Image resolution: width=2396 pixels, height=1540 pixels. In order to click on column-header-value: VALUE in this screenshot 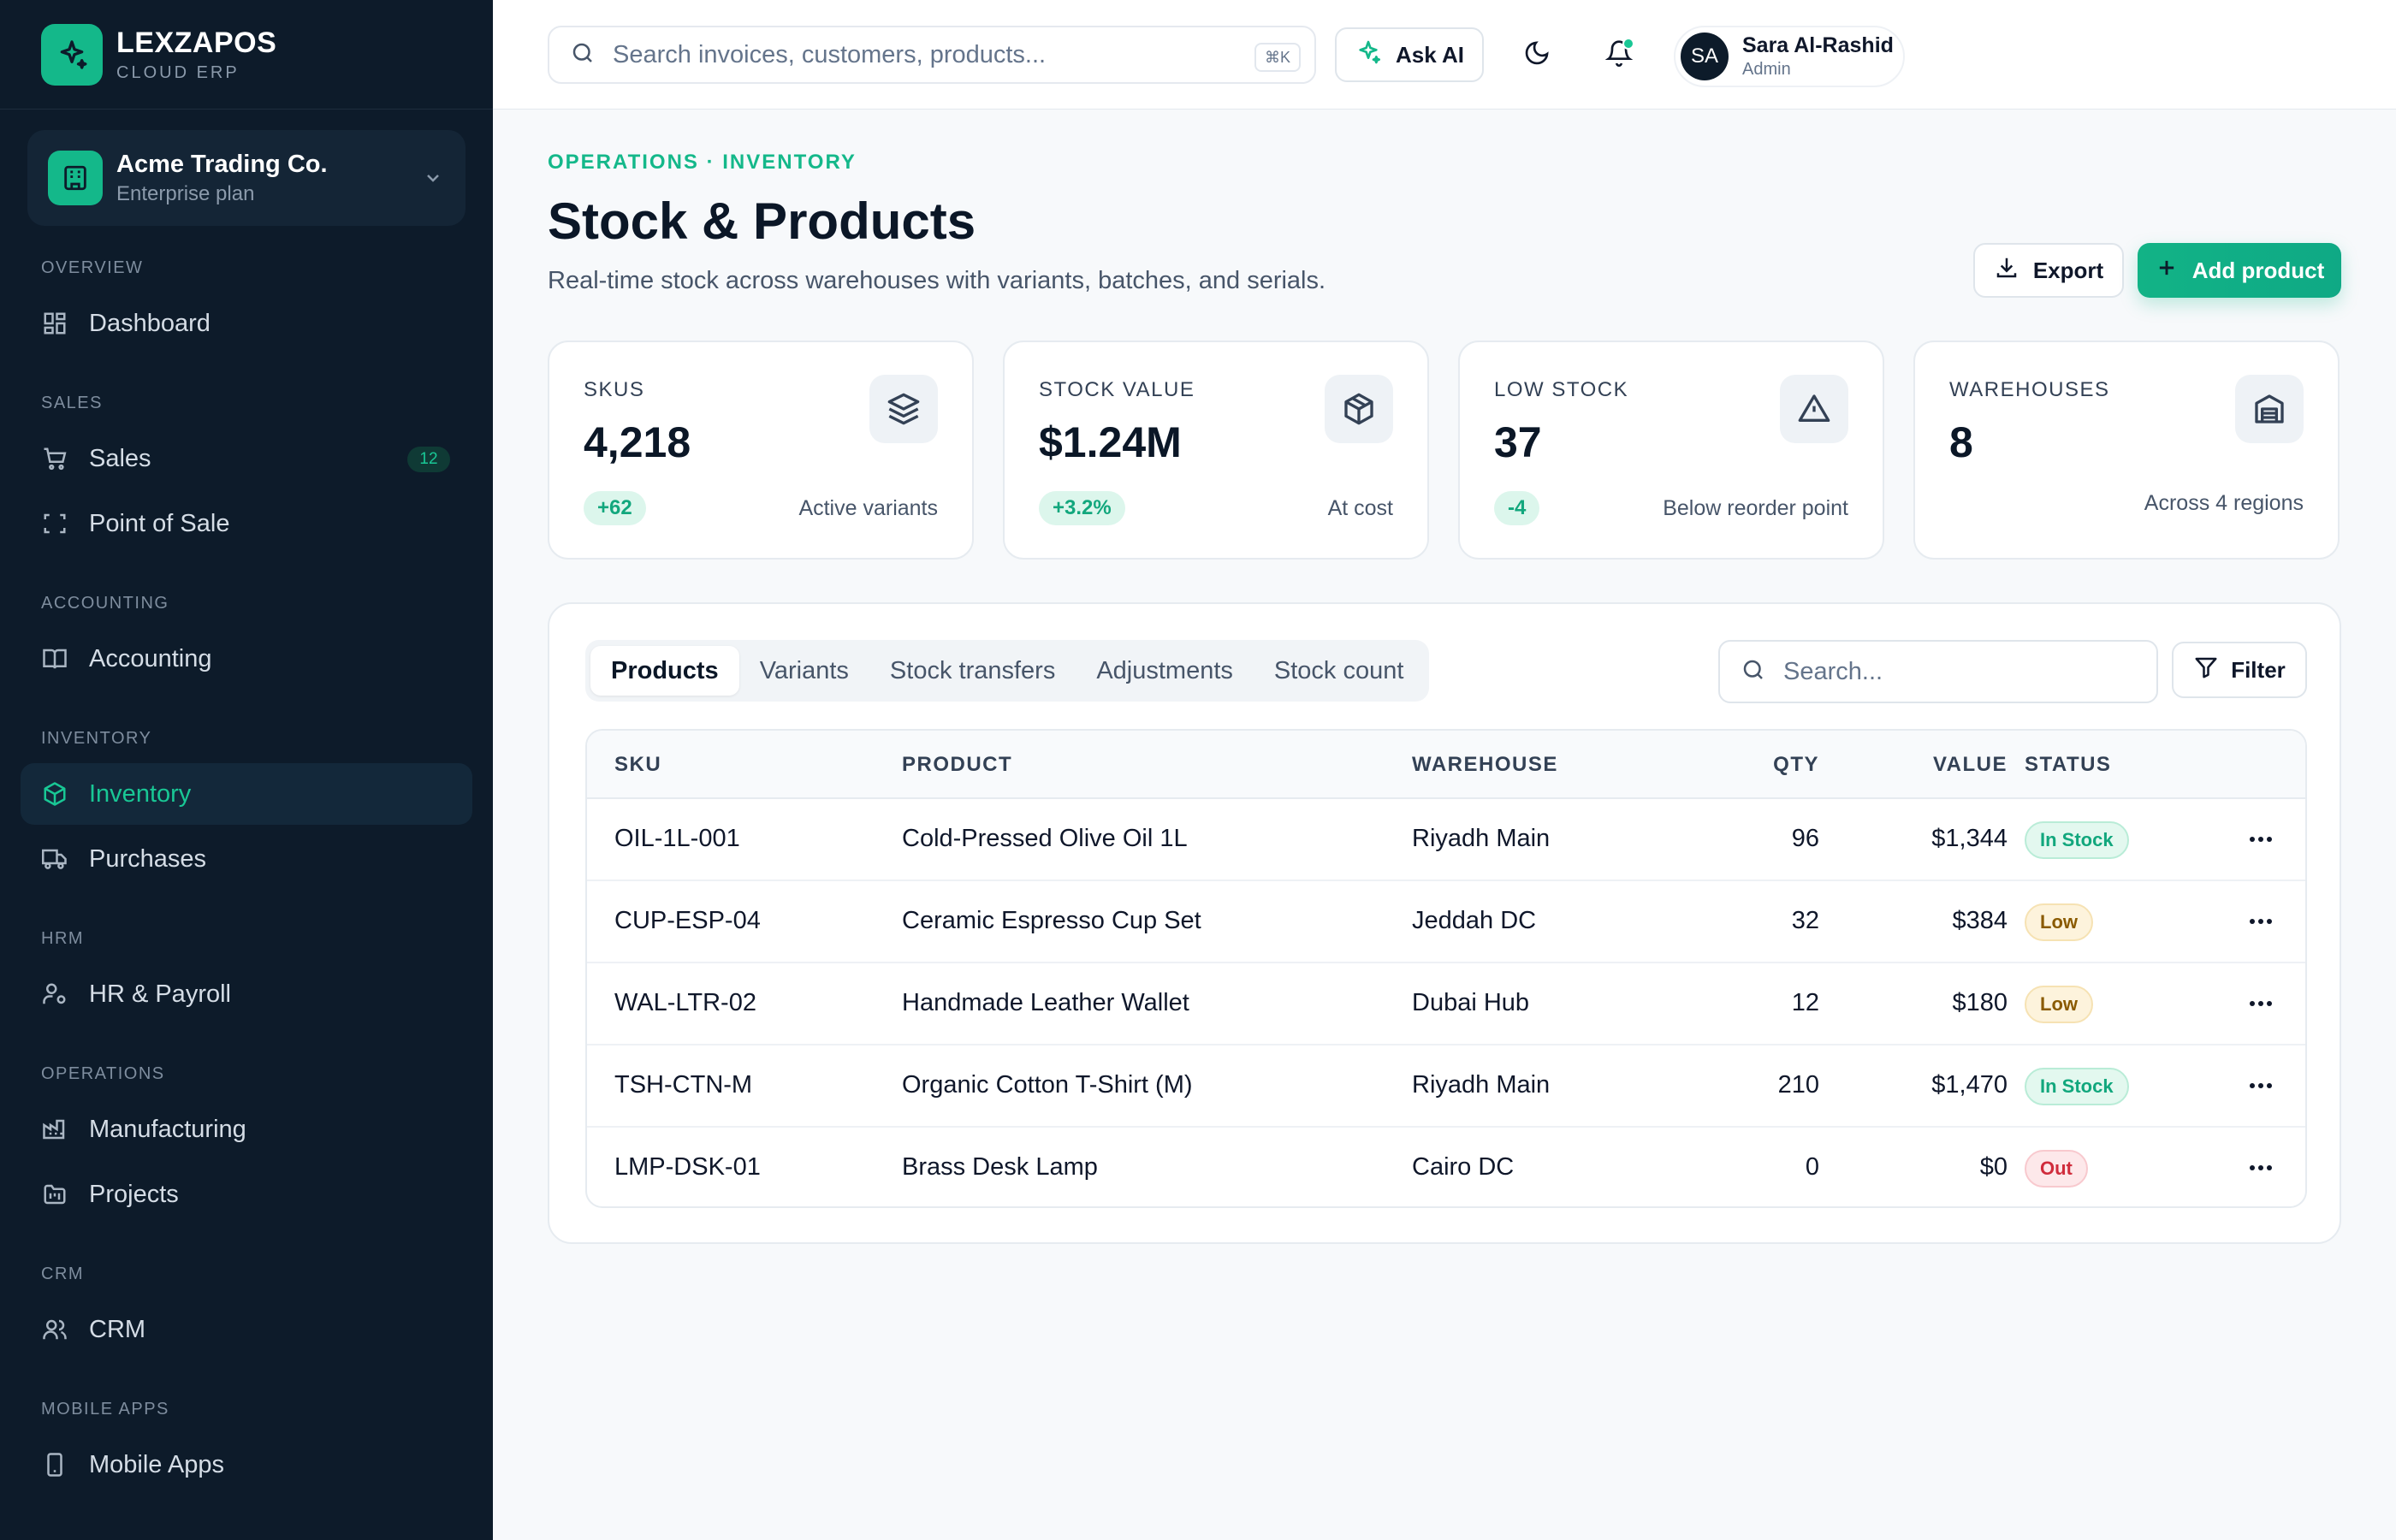, I will do `click(1970, 764)`.